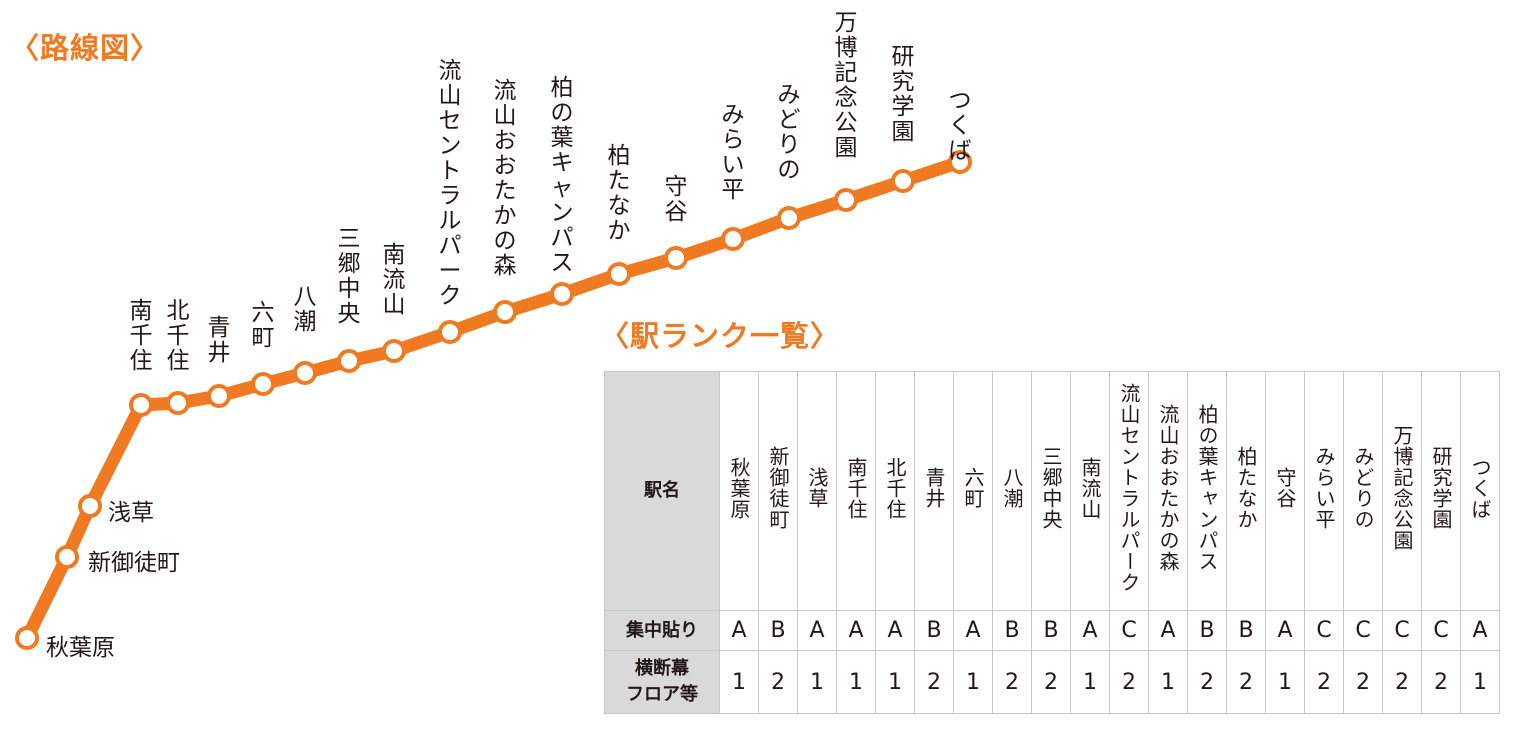  What do you see at coordinates (856, 488) in the screenshot?
I see `station-name-text: 南千住` at bounding box center [856, 488].